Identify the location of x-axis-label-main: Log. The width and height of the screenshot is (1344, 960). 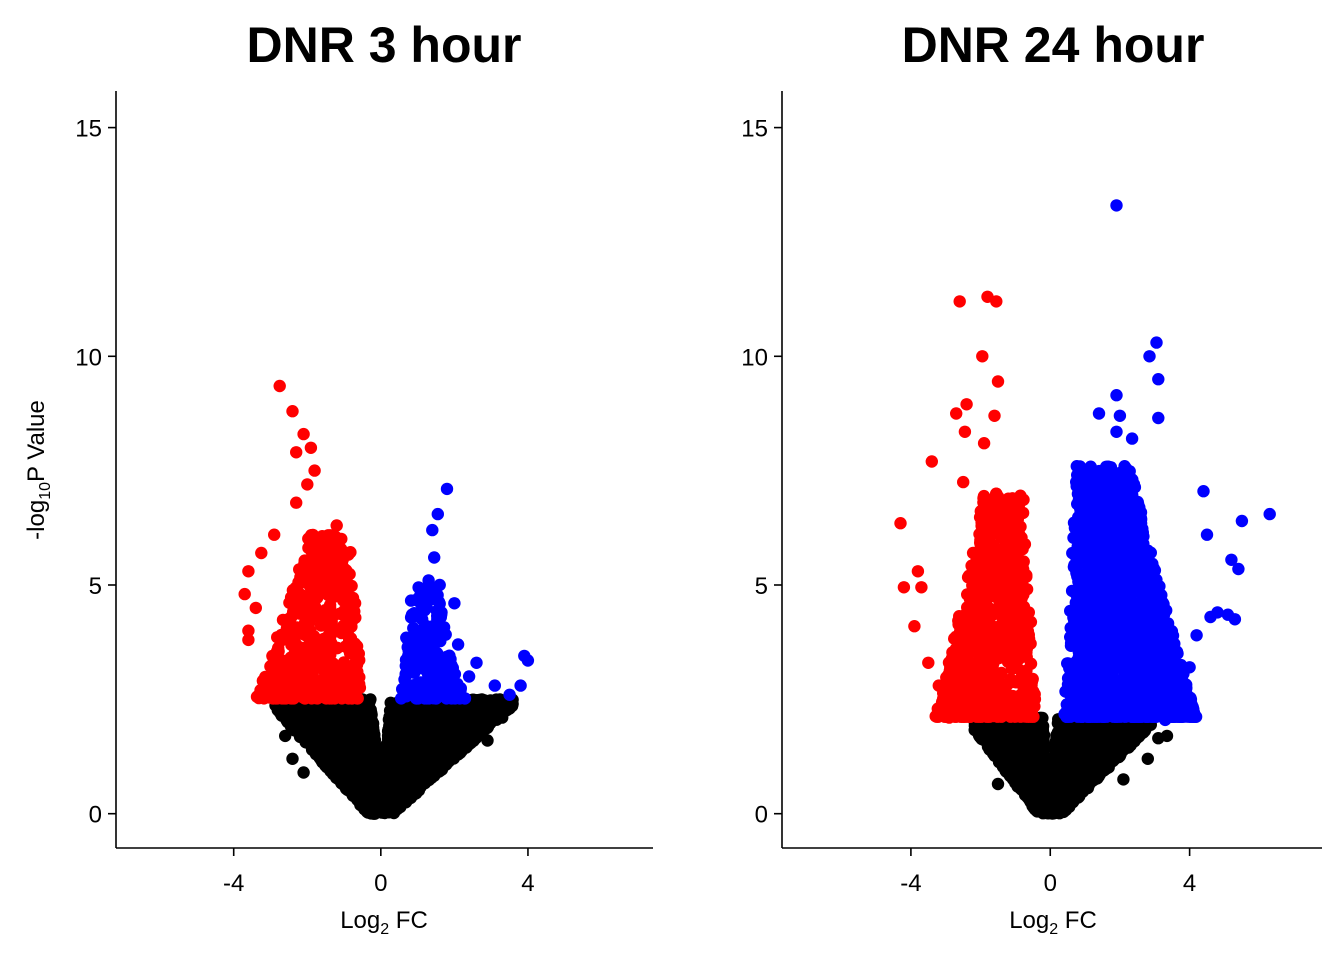
(360, 920).